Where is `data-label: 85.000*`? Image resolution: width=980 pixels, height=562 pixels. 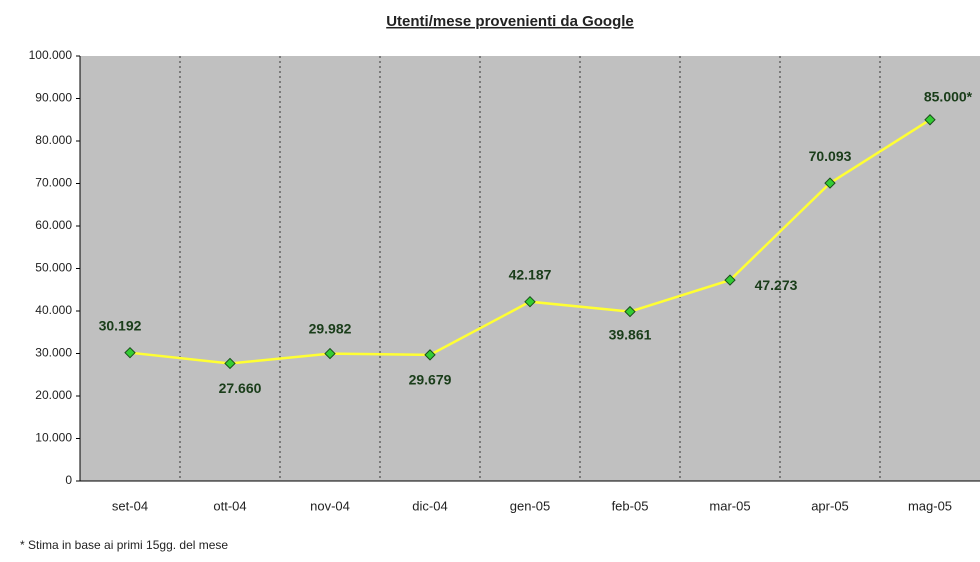
data-label: 85.000* is located at coordinates (948, 96).